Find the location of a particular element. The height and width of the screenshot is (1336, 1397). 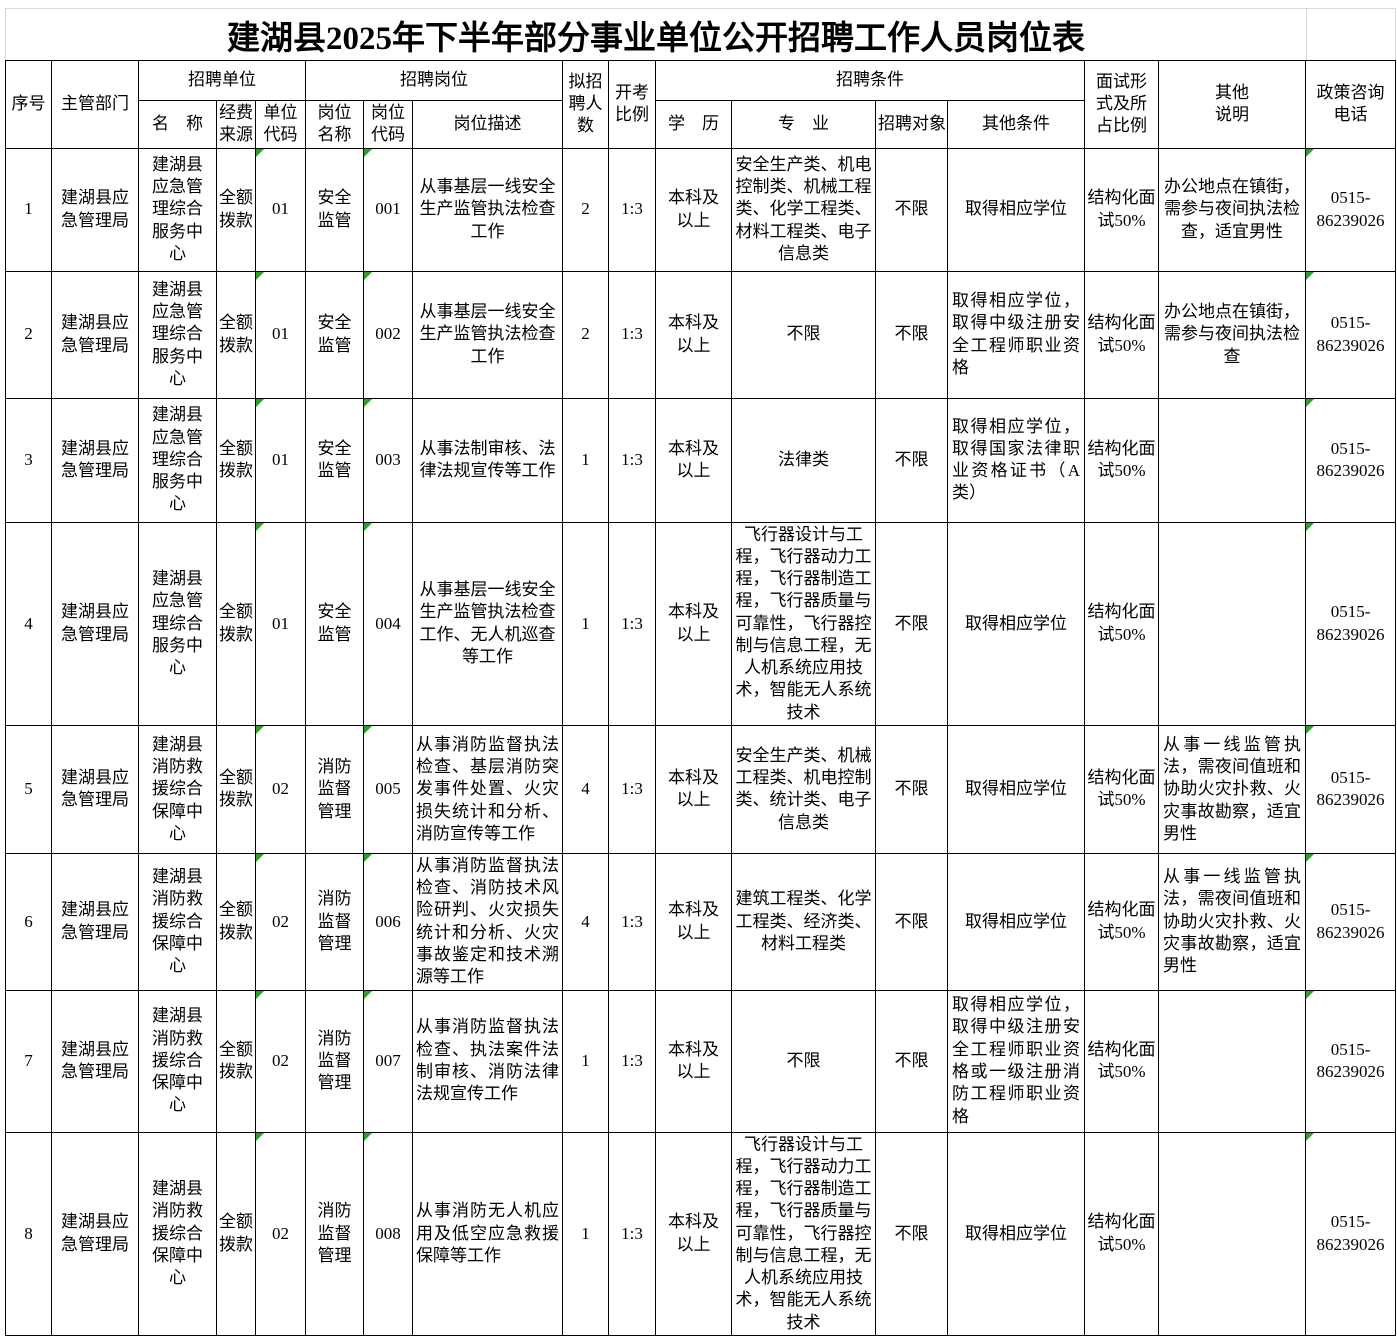

cell-post-code: 007 is located at coordinates (388, 1061).